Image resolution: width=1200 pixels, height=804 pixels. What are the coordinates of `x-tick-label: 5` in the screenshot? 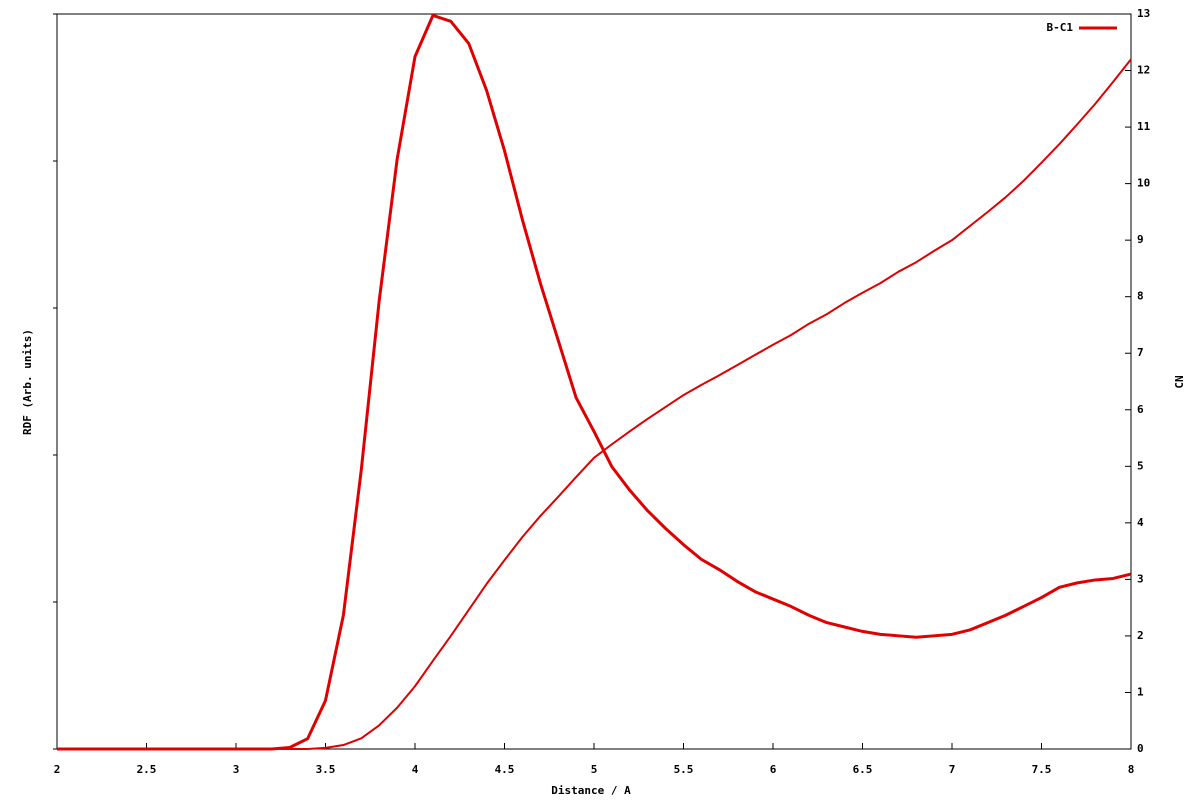 It's located at (594, 769).